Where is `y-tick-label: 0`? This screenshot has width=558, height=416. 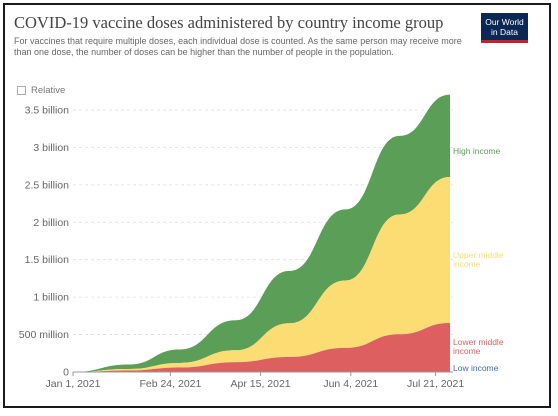
y-tick-label: 0 is located at coordinates (66, 373).